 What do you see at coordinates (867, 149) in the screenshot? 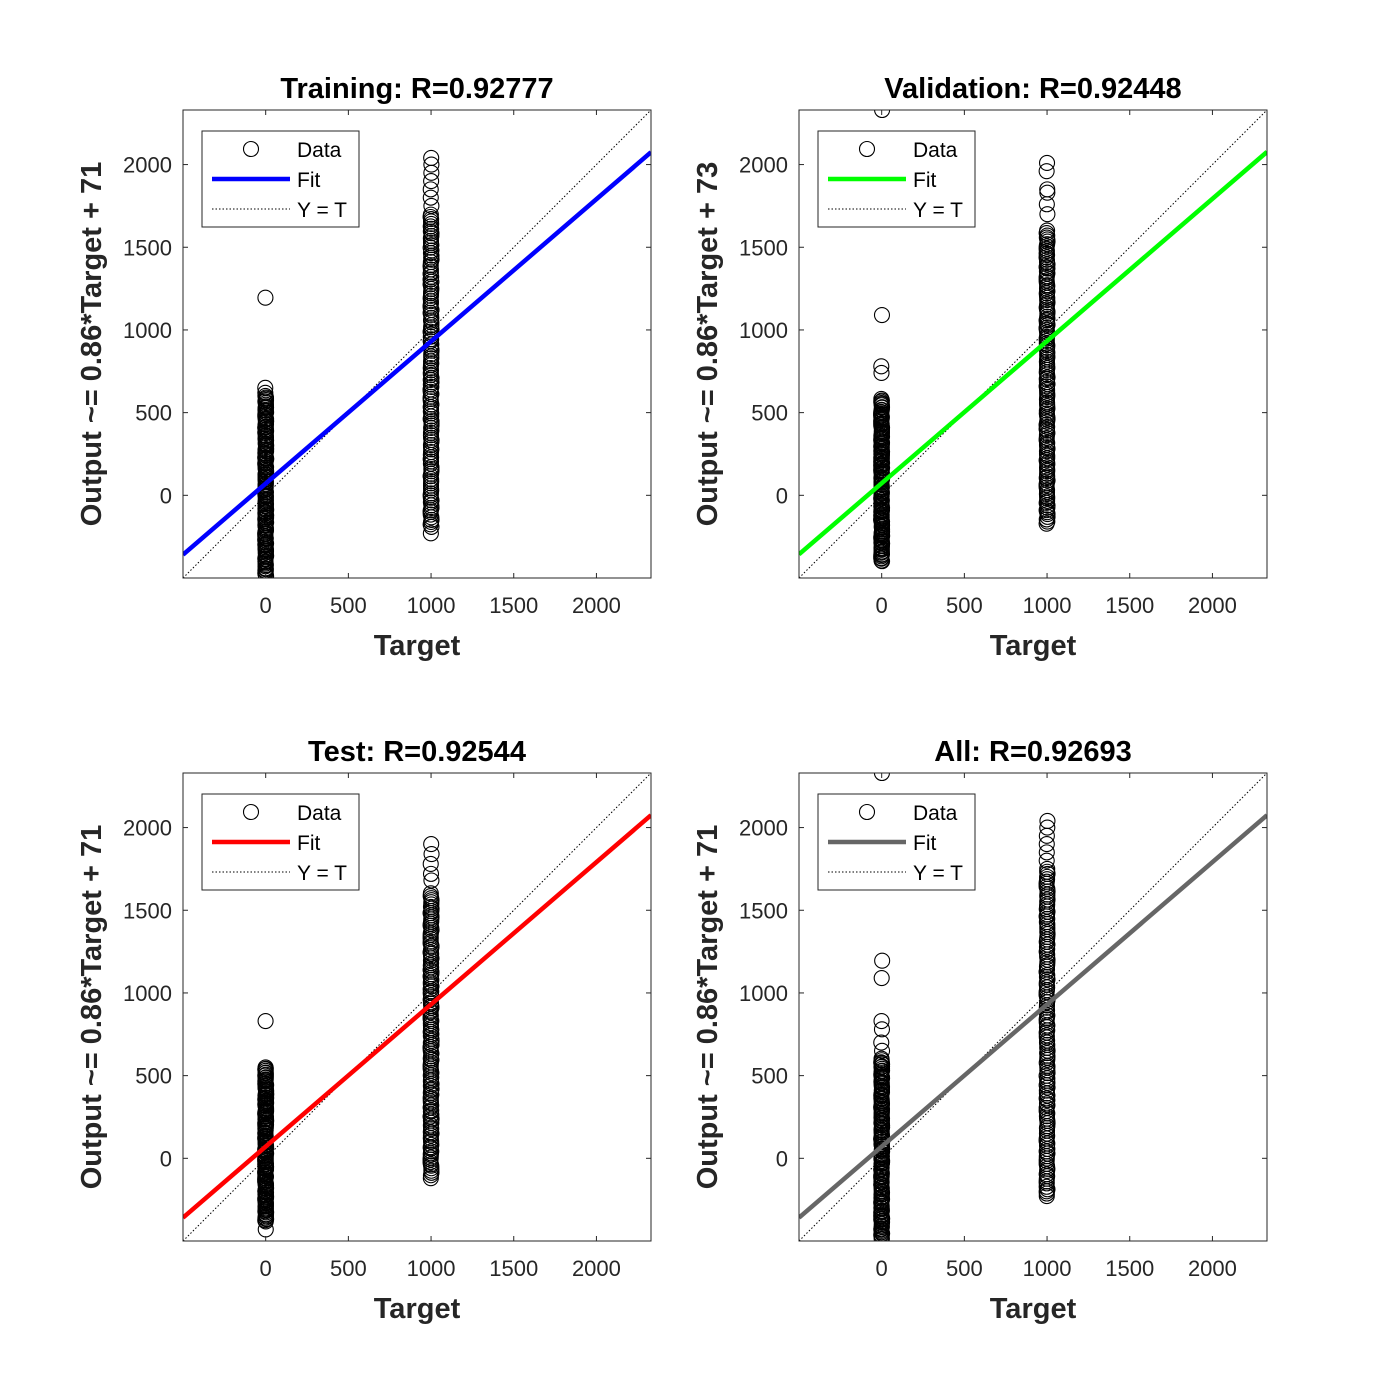
I see `legend-data-marker` at bounding box center [867, 149].